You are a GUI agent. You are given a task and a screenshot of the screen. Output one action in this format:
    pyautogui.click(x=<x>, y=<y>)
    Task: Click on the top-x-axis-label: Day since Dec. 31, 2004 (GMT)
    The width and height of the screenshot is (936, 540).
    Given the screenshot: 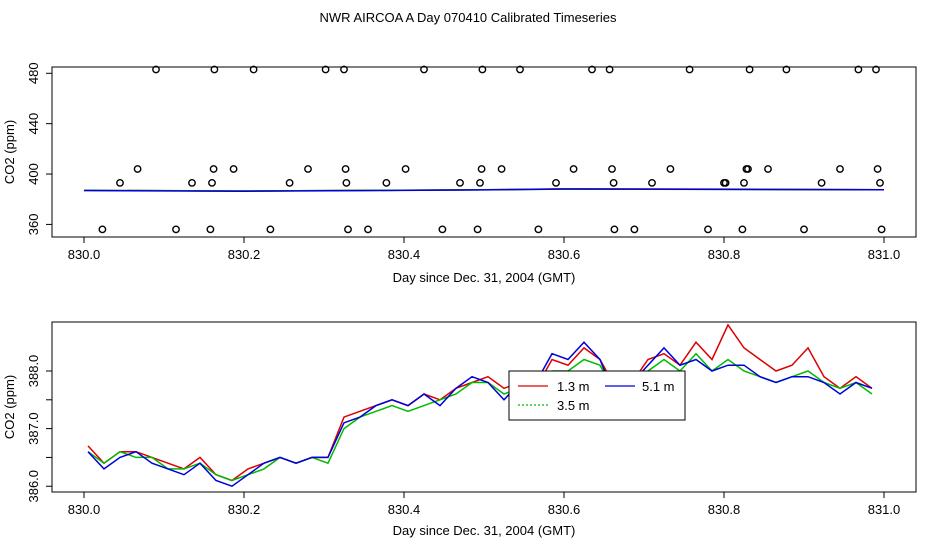 What is the action you would take?
    pyautogui.click(x=484, y=277)
    